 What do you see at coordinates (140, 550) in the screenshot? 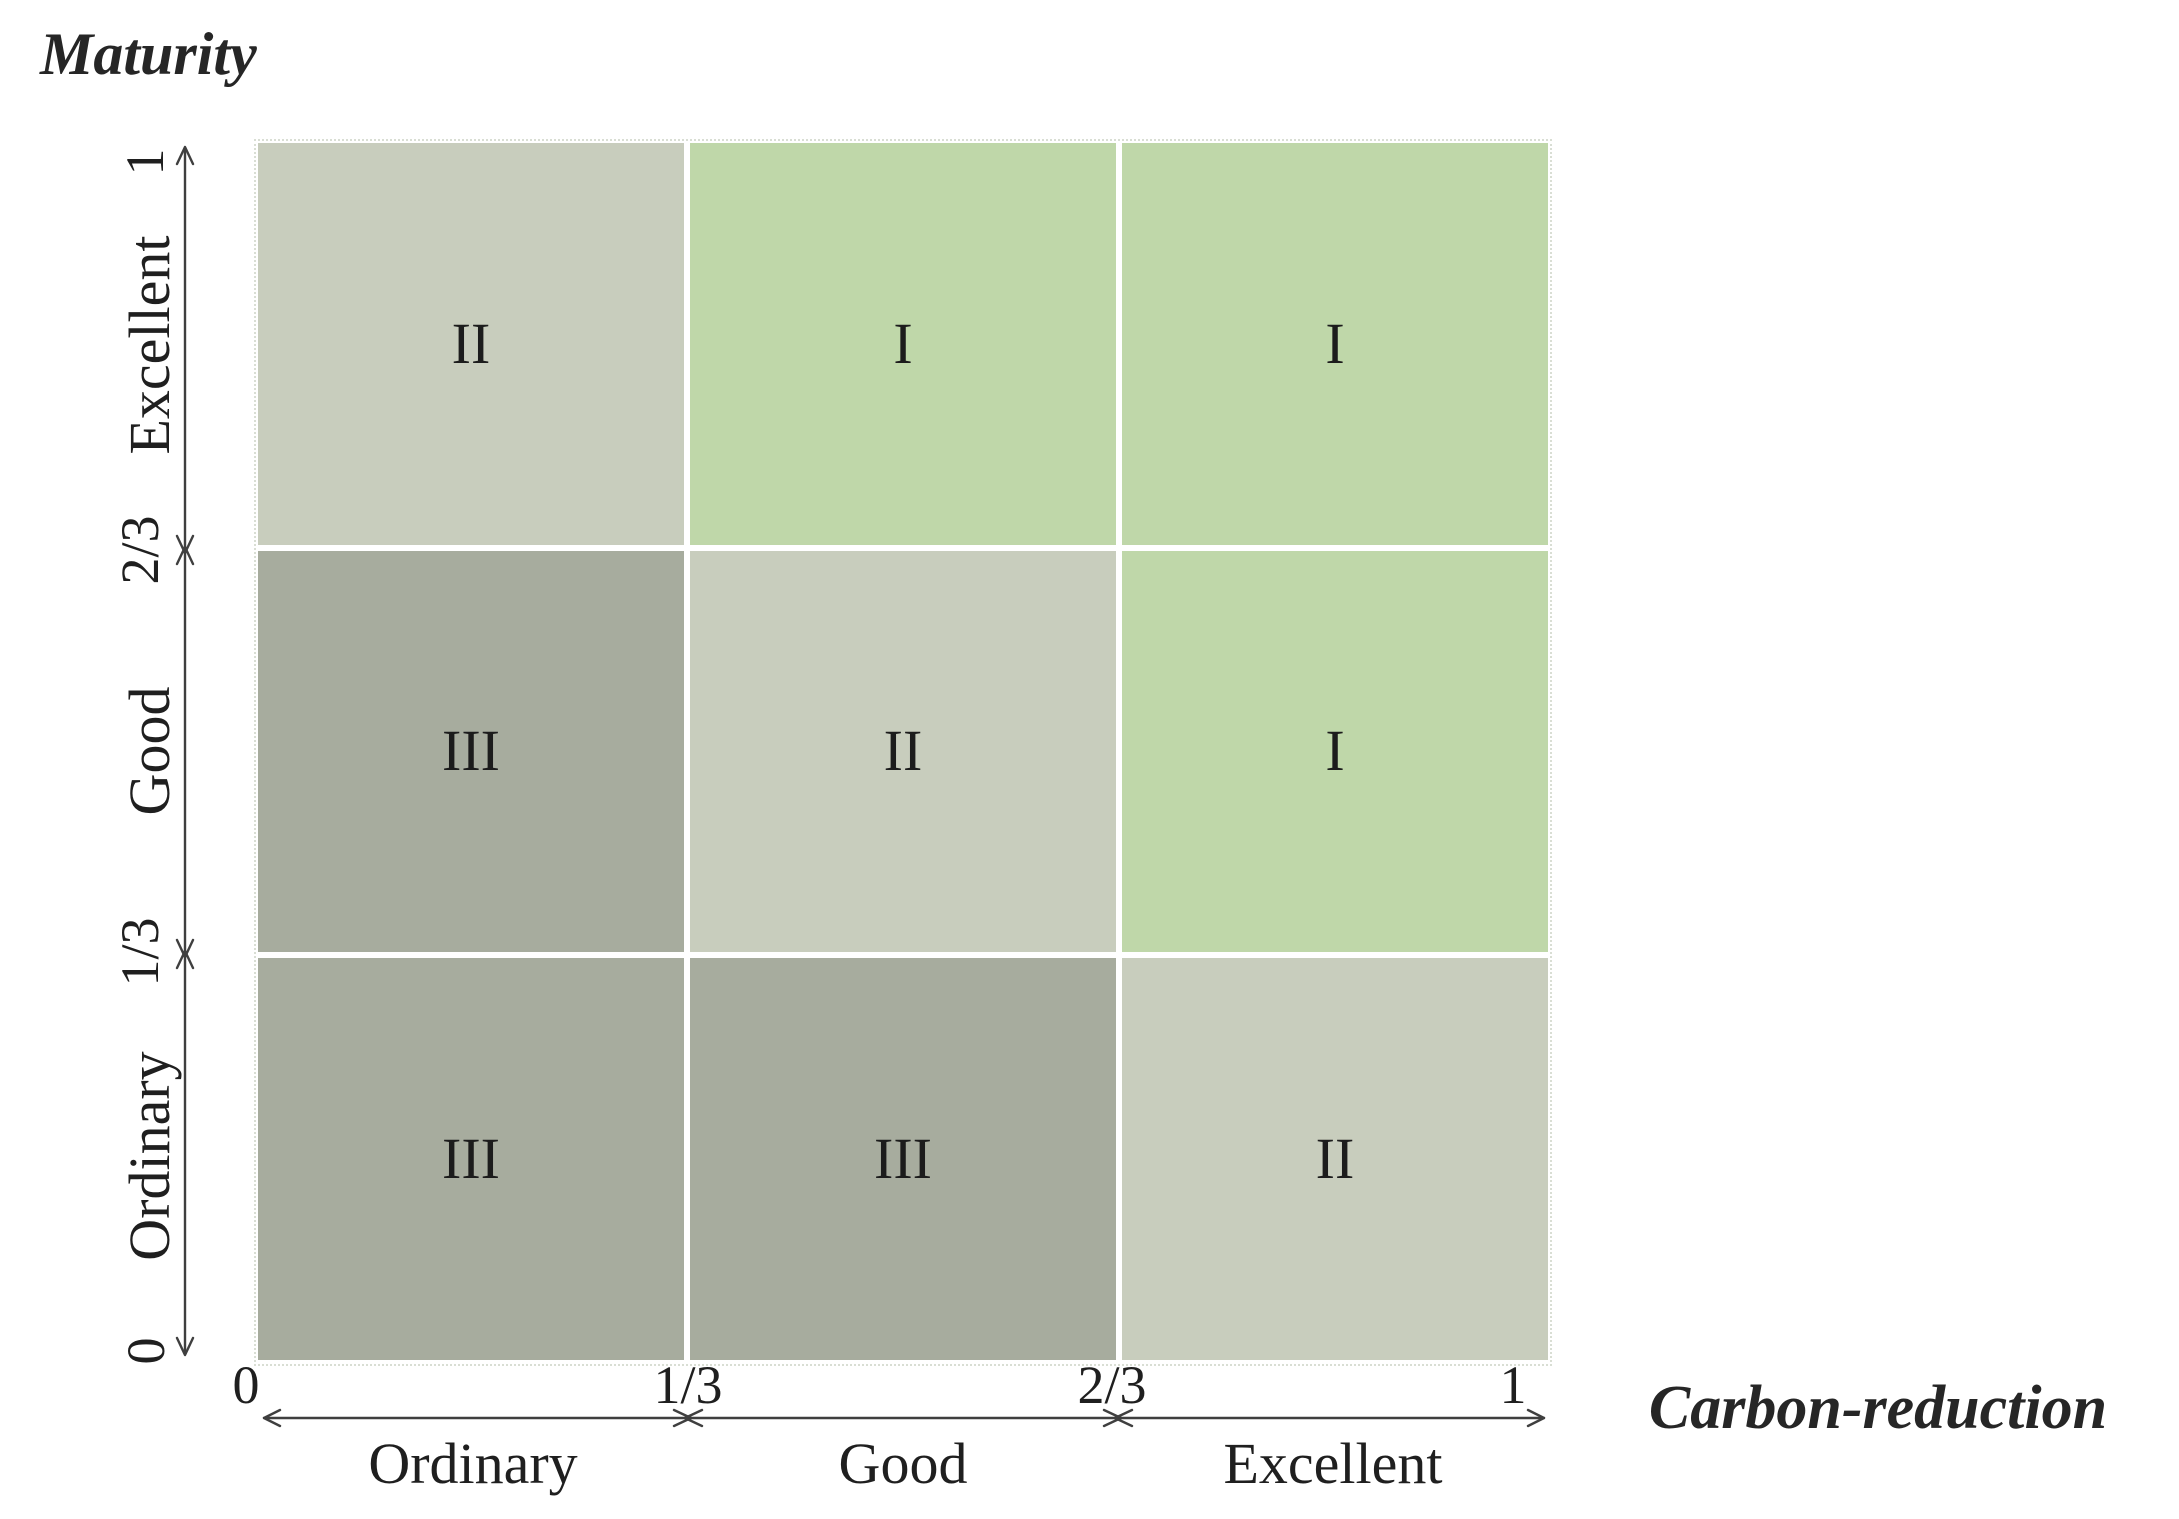
I see `y-tick-2-3: 2/3` at bounding box center [140, 550].